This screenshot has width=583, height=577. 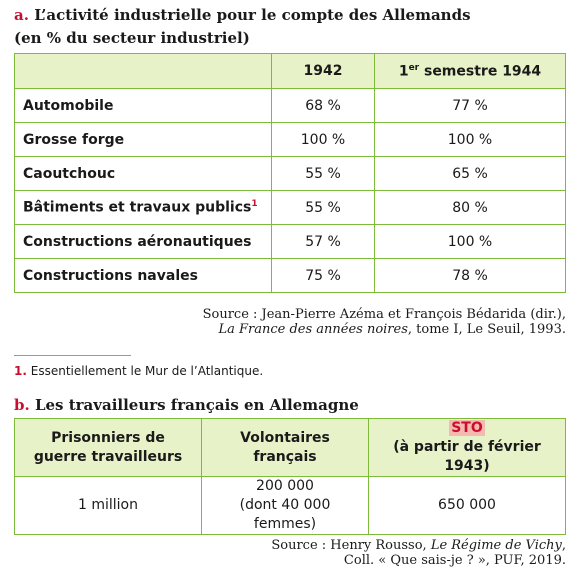 What do you see at coordinates (196, 405) in the screenshot?
I see `title: Les travailleurs français en Allemagne` at bounding box center [196, 405].